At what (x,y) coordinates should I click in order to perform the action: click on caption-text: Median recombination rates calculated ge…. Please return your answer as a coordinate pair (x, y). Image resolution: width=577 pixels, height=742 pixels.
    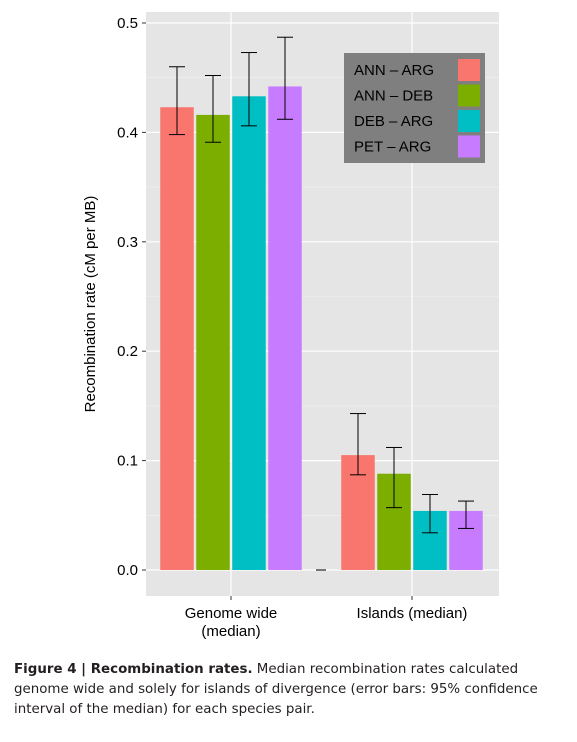
    Looking at the image, I should click on (276, 689).